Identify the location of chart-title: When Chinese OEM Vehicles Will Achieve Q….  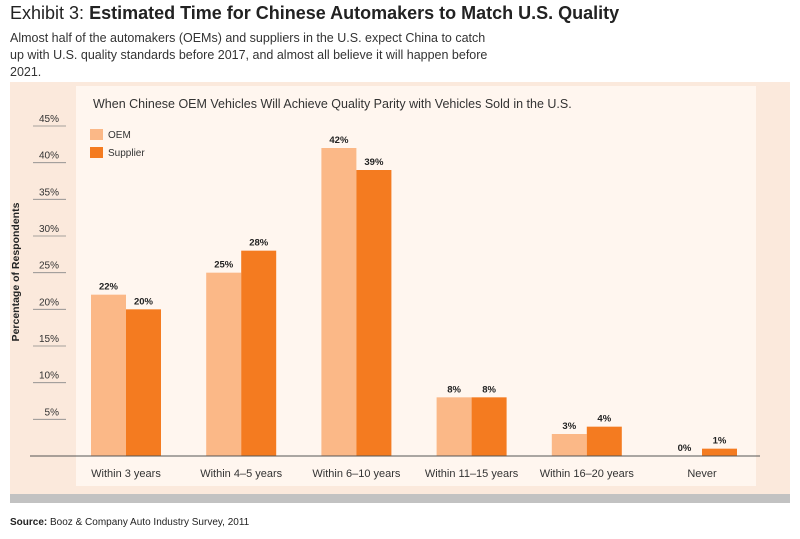
(332, 104).